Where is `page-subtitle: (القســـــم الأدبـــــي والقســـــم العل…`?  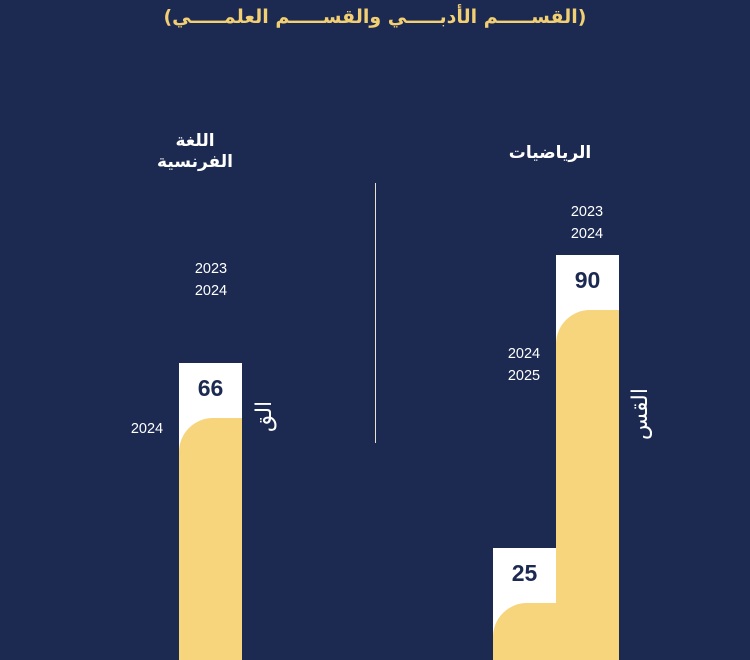 page-subtitle: (القســـــم الأدبـــــي والقســـــم العل… is located at coordinates (375, 17).